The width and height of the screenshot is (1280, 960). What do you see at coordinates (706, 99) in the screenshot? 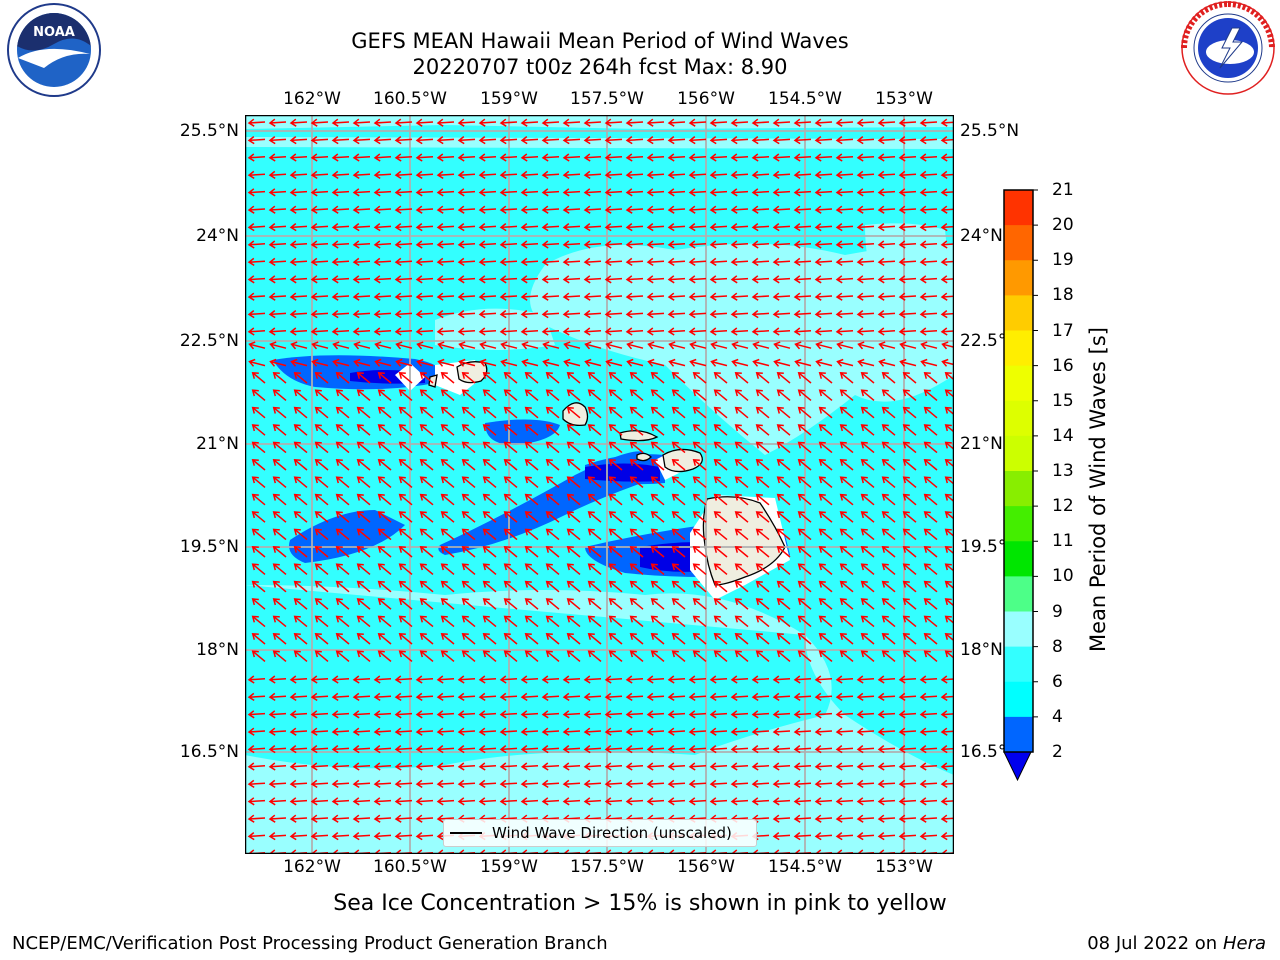
I see `lon-tick-top: 156°W` at bounding box center [706, 99].